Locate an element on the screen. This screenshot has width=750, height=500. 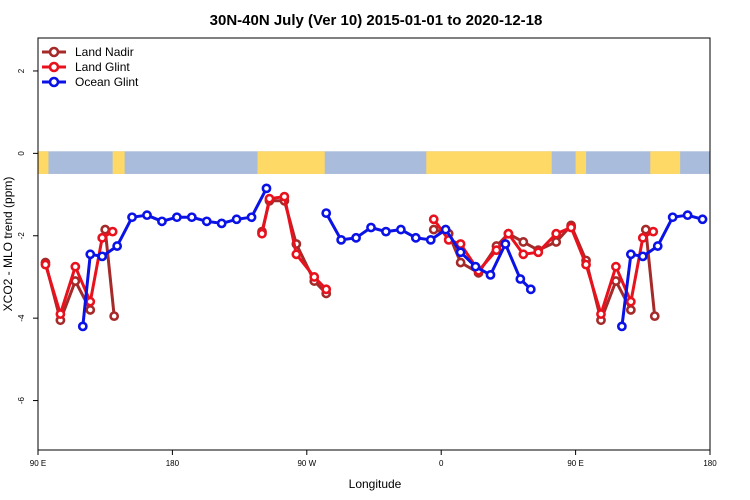
map-ocean is located at coordinates (374, 162).